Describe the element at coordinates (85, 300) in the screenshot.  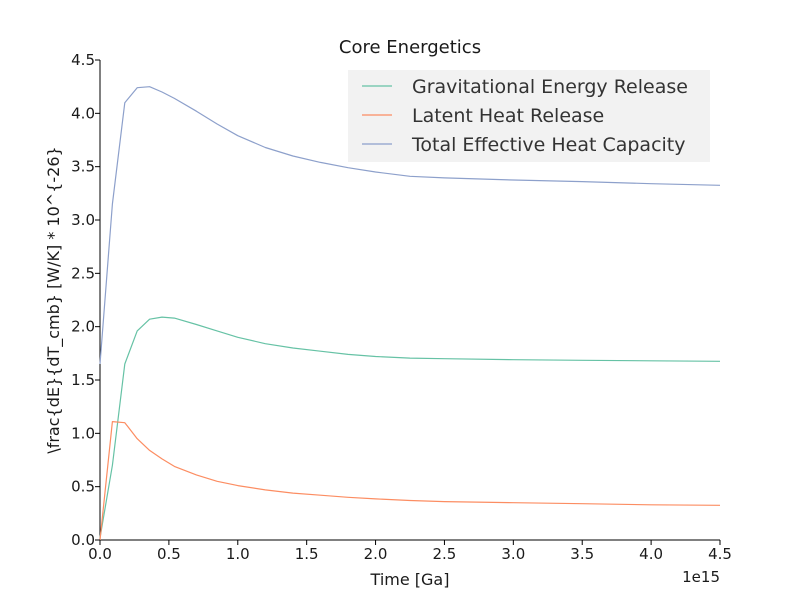
I see `y-tick-group: 0.0 0.5 1.0 1.5 2.0 2.5 3.0 3.5 4.0 4.5` at that location.